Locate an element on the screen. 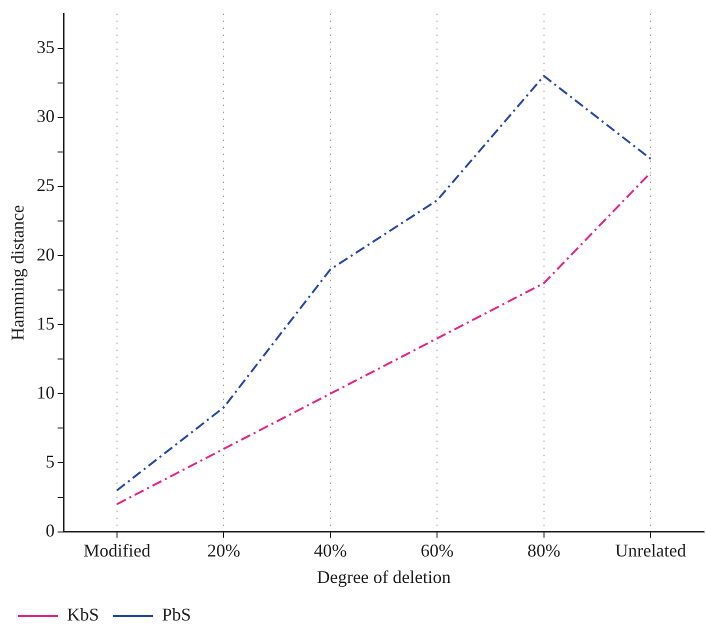  y-tick-label: 25 is located at coordinates (45, 185).